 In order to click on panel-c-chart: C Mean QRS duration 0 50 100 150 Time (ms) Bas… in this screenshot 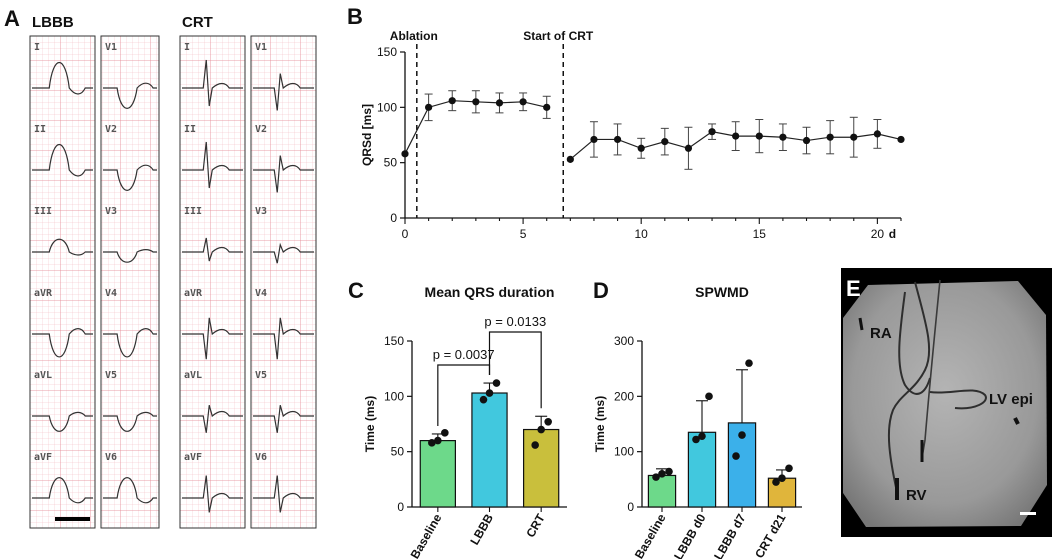, I will do `click(457, 418)`.